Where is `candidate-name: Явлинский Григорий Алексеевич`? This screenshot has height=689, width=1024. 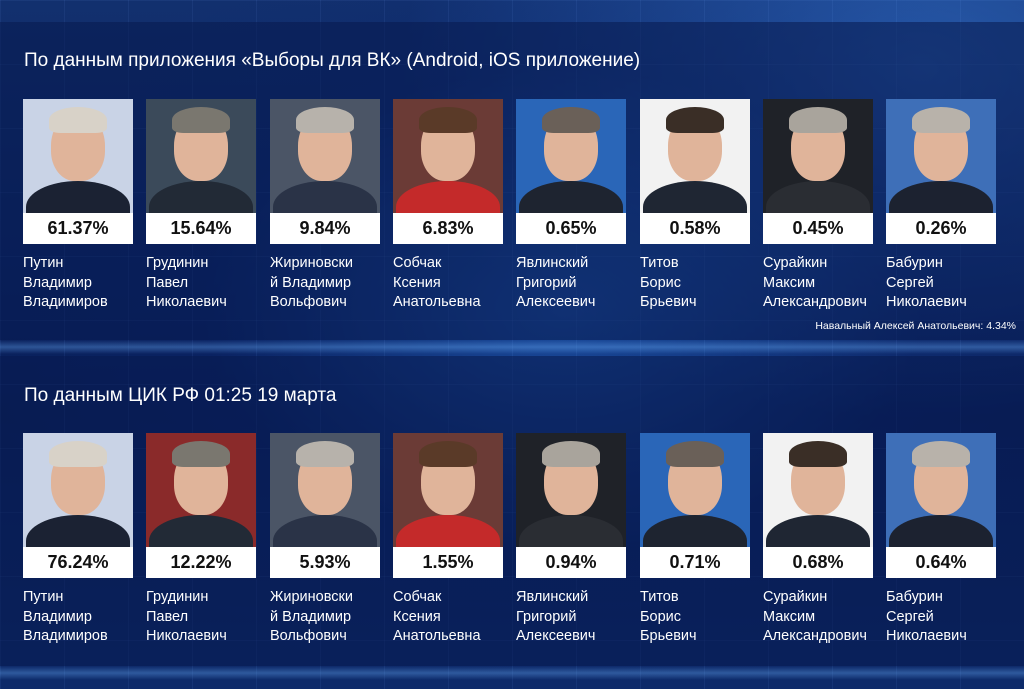
candidate-name: Явлинский Григорий Алексеевич is located at coordinates (576, 617).